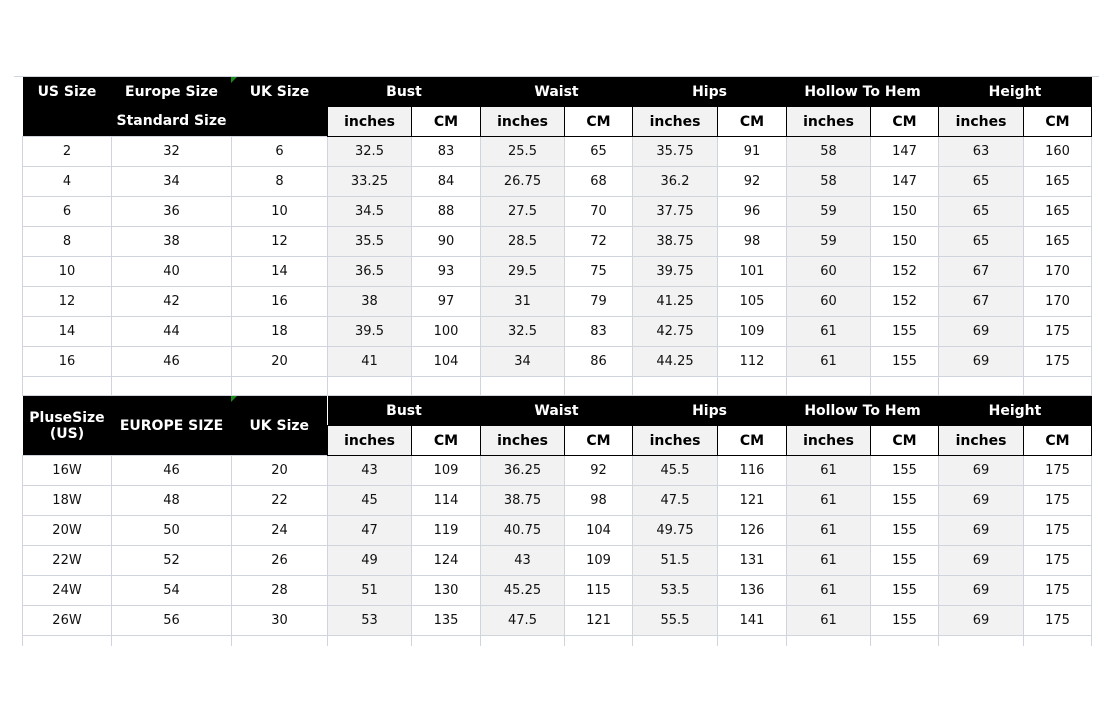  I want to click on table-cell: 56, so click(171, 620).